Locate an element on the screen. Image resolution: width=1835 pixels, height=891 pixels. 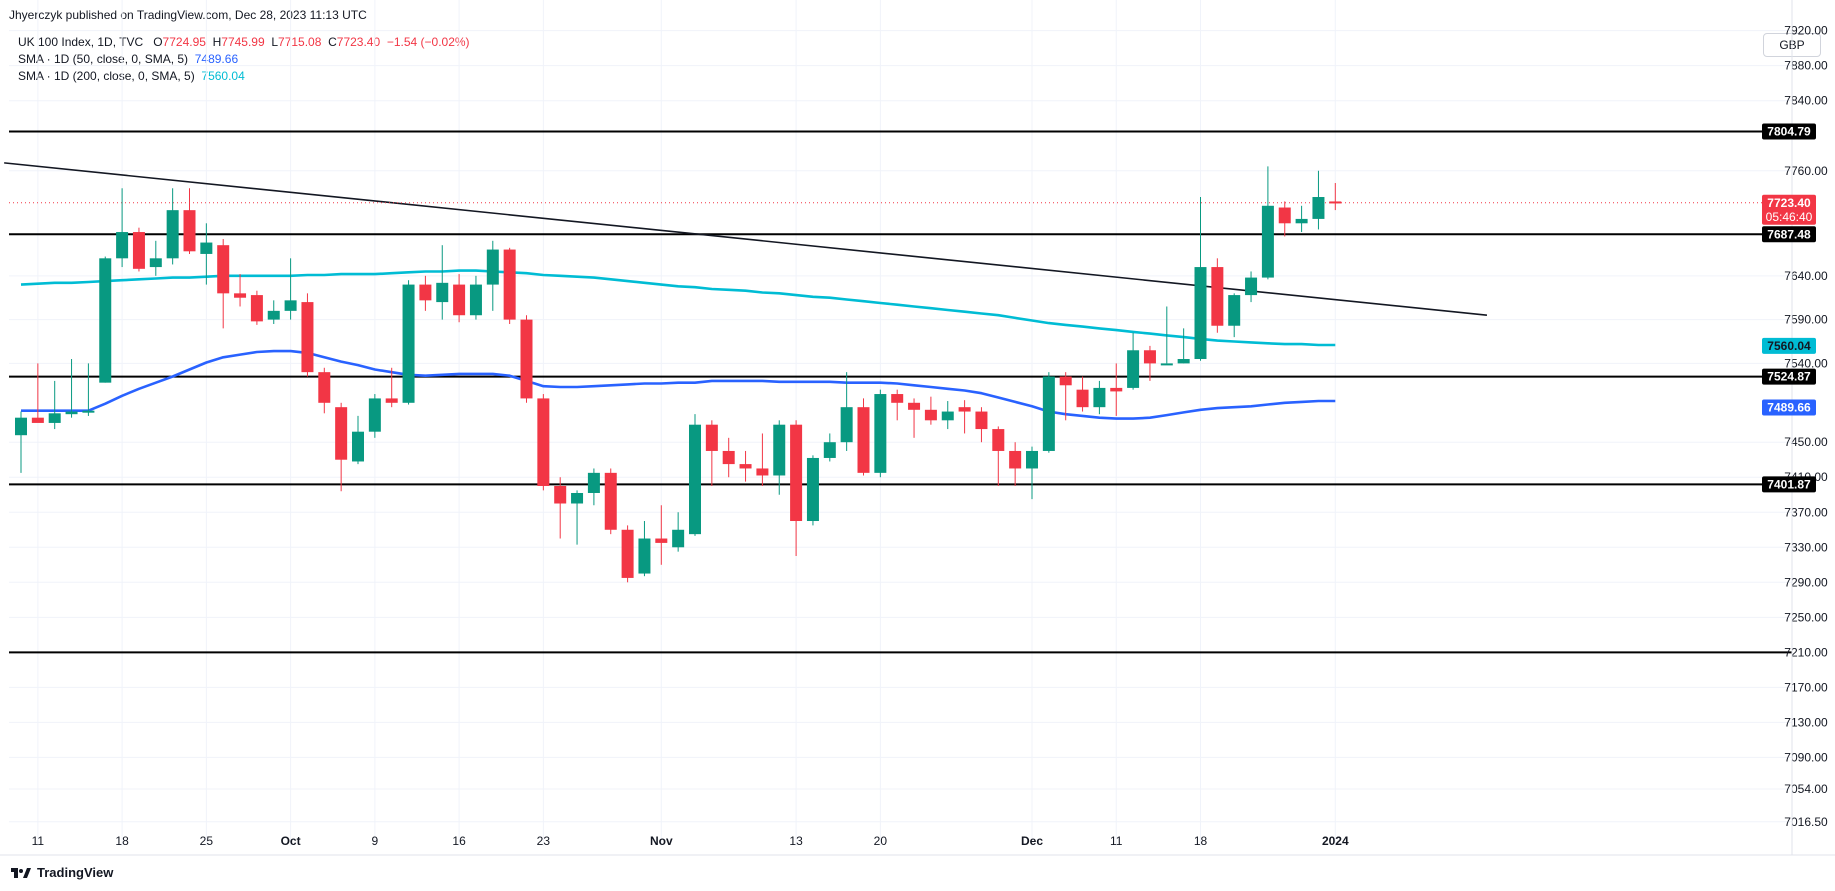
footer-brand: TradingView is located at coordinates (61, 872).